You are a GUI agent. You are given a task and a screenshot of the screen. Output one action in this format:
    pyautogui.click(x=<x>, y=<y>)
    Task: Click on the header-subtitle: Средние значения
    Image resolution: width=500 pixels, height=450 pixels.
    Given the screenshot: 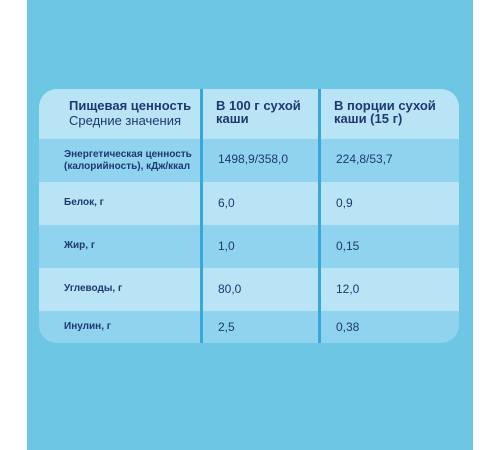 What is the action you would take?
    pyautogui.click(x=125, y=120)
    